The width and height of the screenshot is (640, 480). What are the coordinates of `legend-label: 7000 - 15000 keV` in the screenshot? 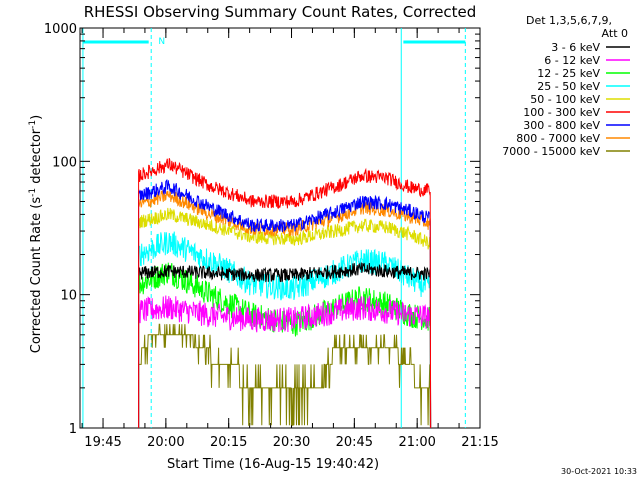 It's located at (551, 151).